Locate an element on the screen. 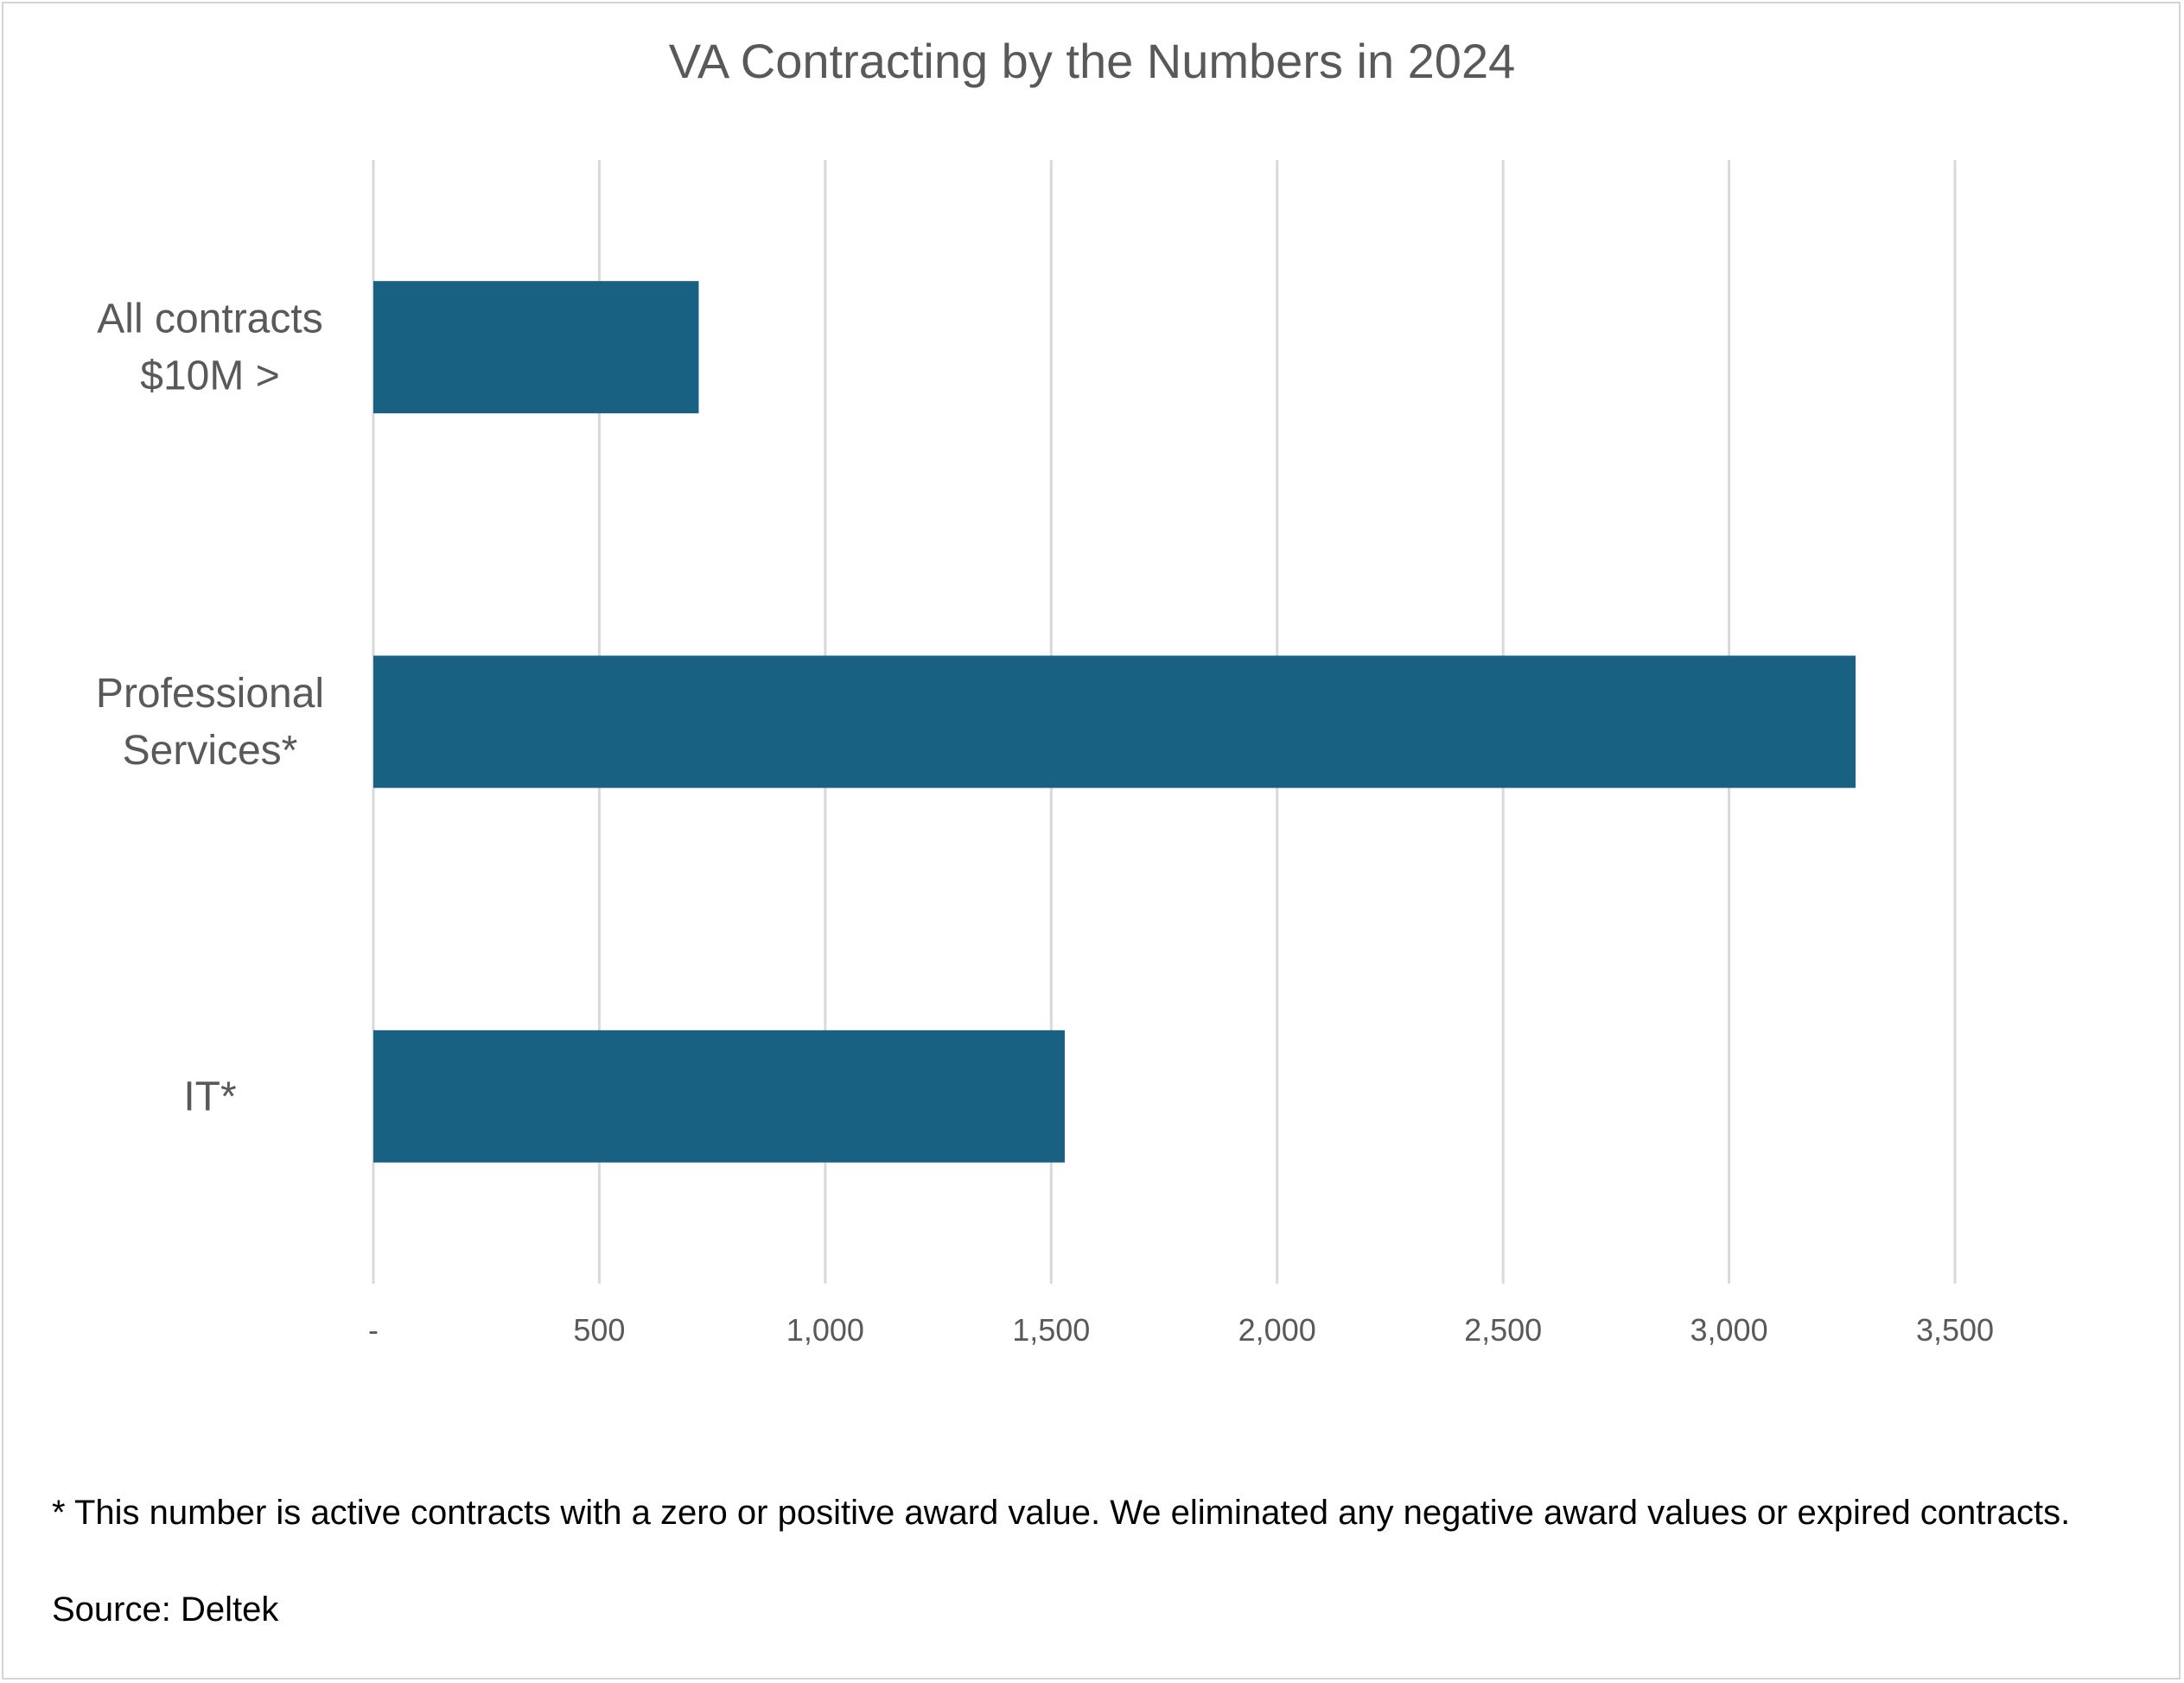 Image resolution: width=2184 pixels, height=1683 pixels. x-tick-label: 2,500 is located at coordinates (1503, 1330).